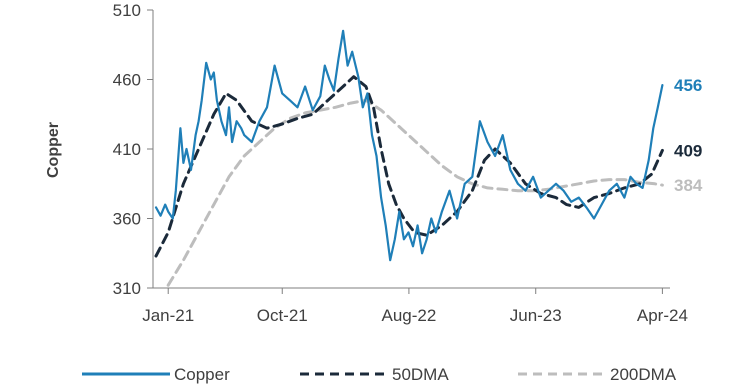 The height and width of the screenshot is (387, 731). What do you see at coordinates (127, 288) in the screenshot?
I see `y-tick-label-0: 310` at bounding box center [127, 288].